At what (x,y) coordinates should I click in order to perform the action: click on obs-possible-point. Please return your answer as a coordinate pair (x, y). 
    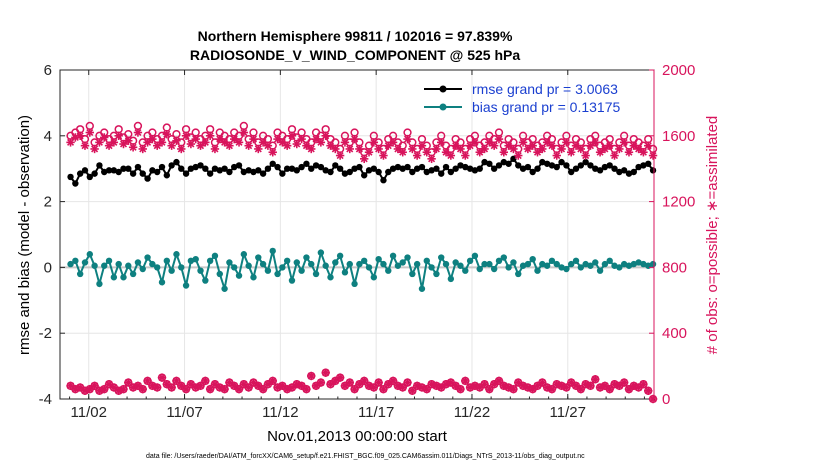
    Looking at the image, I should click on (325, 129).